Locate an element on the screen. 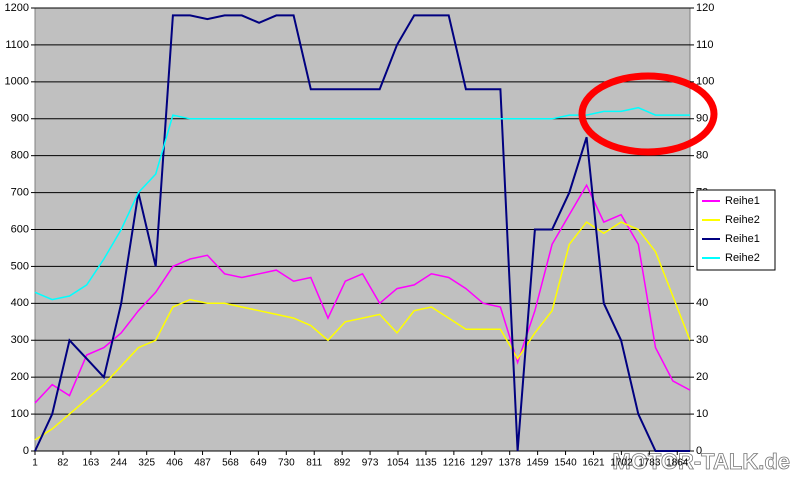  y-tick-label: 500 is located at coordinates (20, 266).